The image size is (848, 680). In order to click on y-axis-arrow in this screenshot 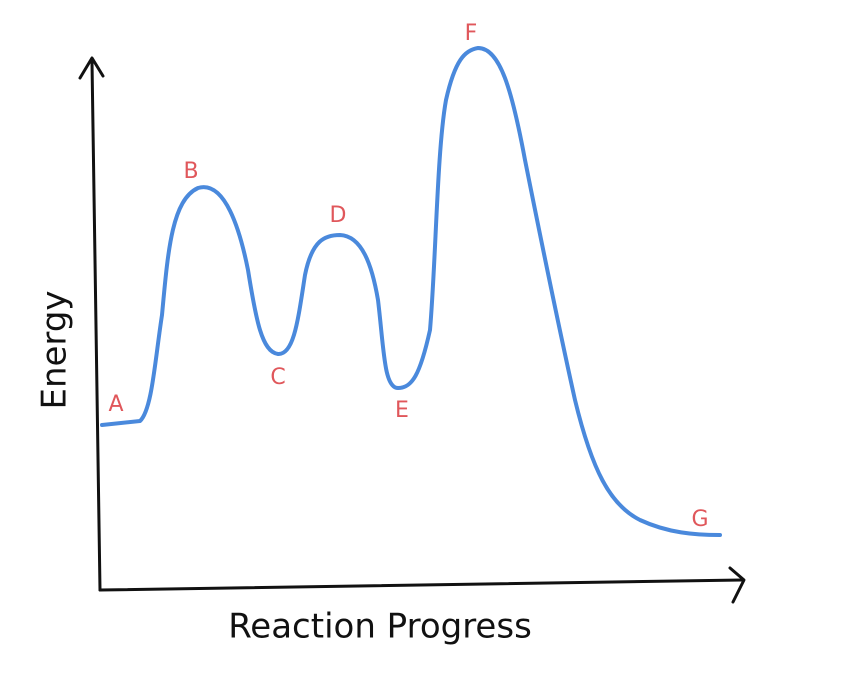, I will do `click(91, 68)`.